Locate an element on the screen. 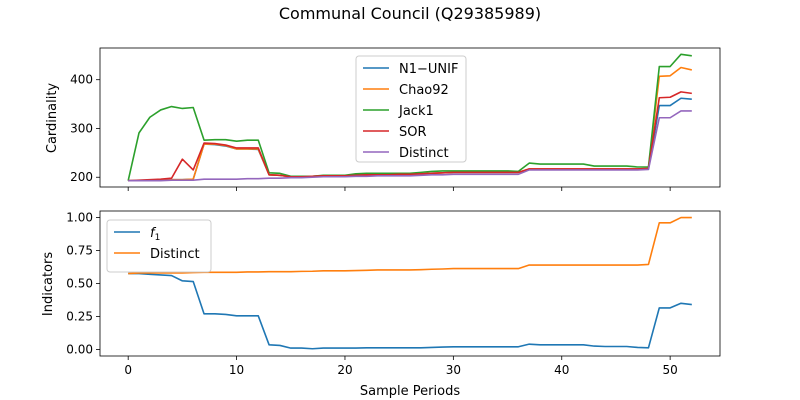  cardinality-series-line-distinct is located at coordinates (410, 146).